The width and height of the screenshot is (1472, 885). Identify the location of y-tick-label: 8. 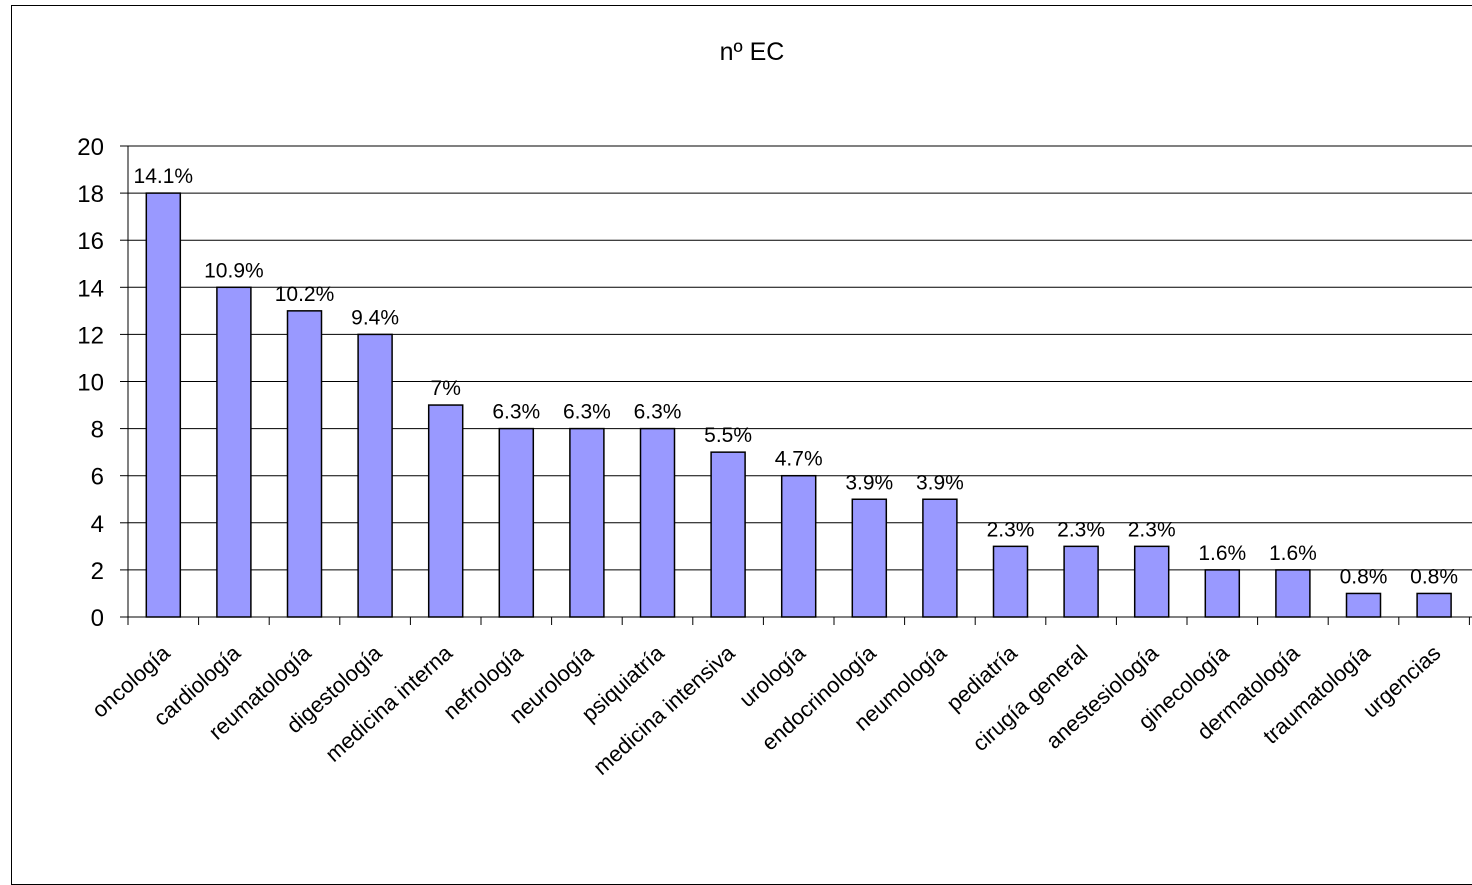
(97, 430).